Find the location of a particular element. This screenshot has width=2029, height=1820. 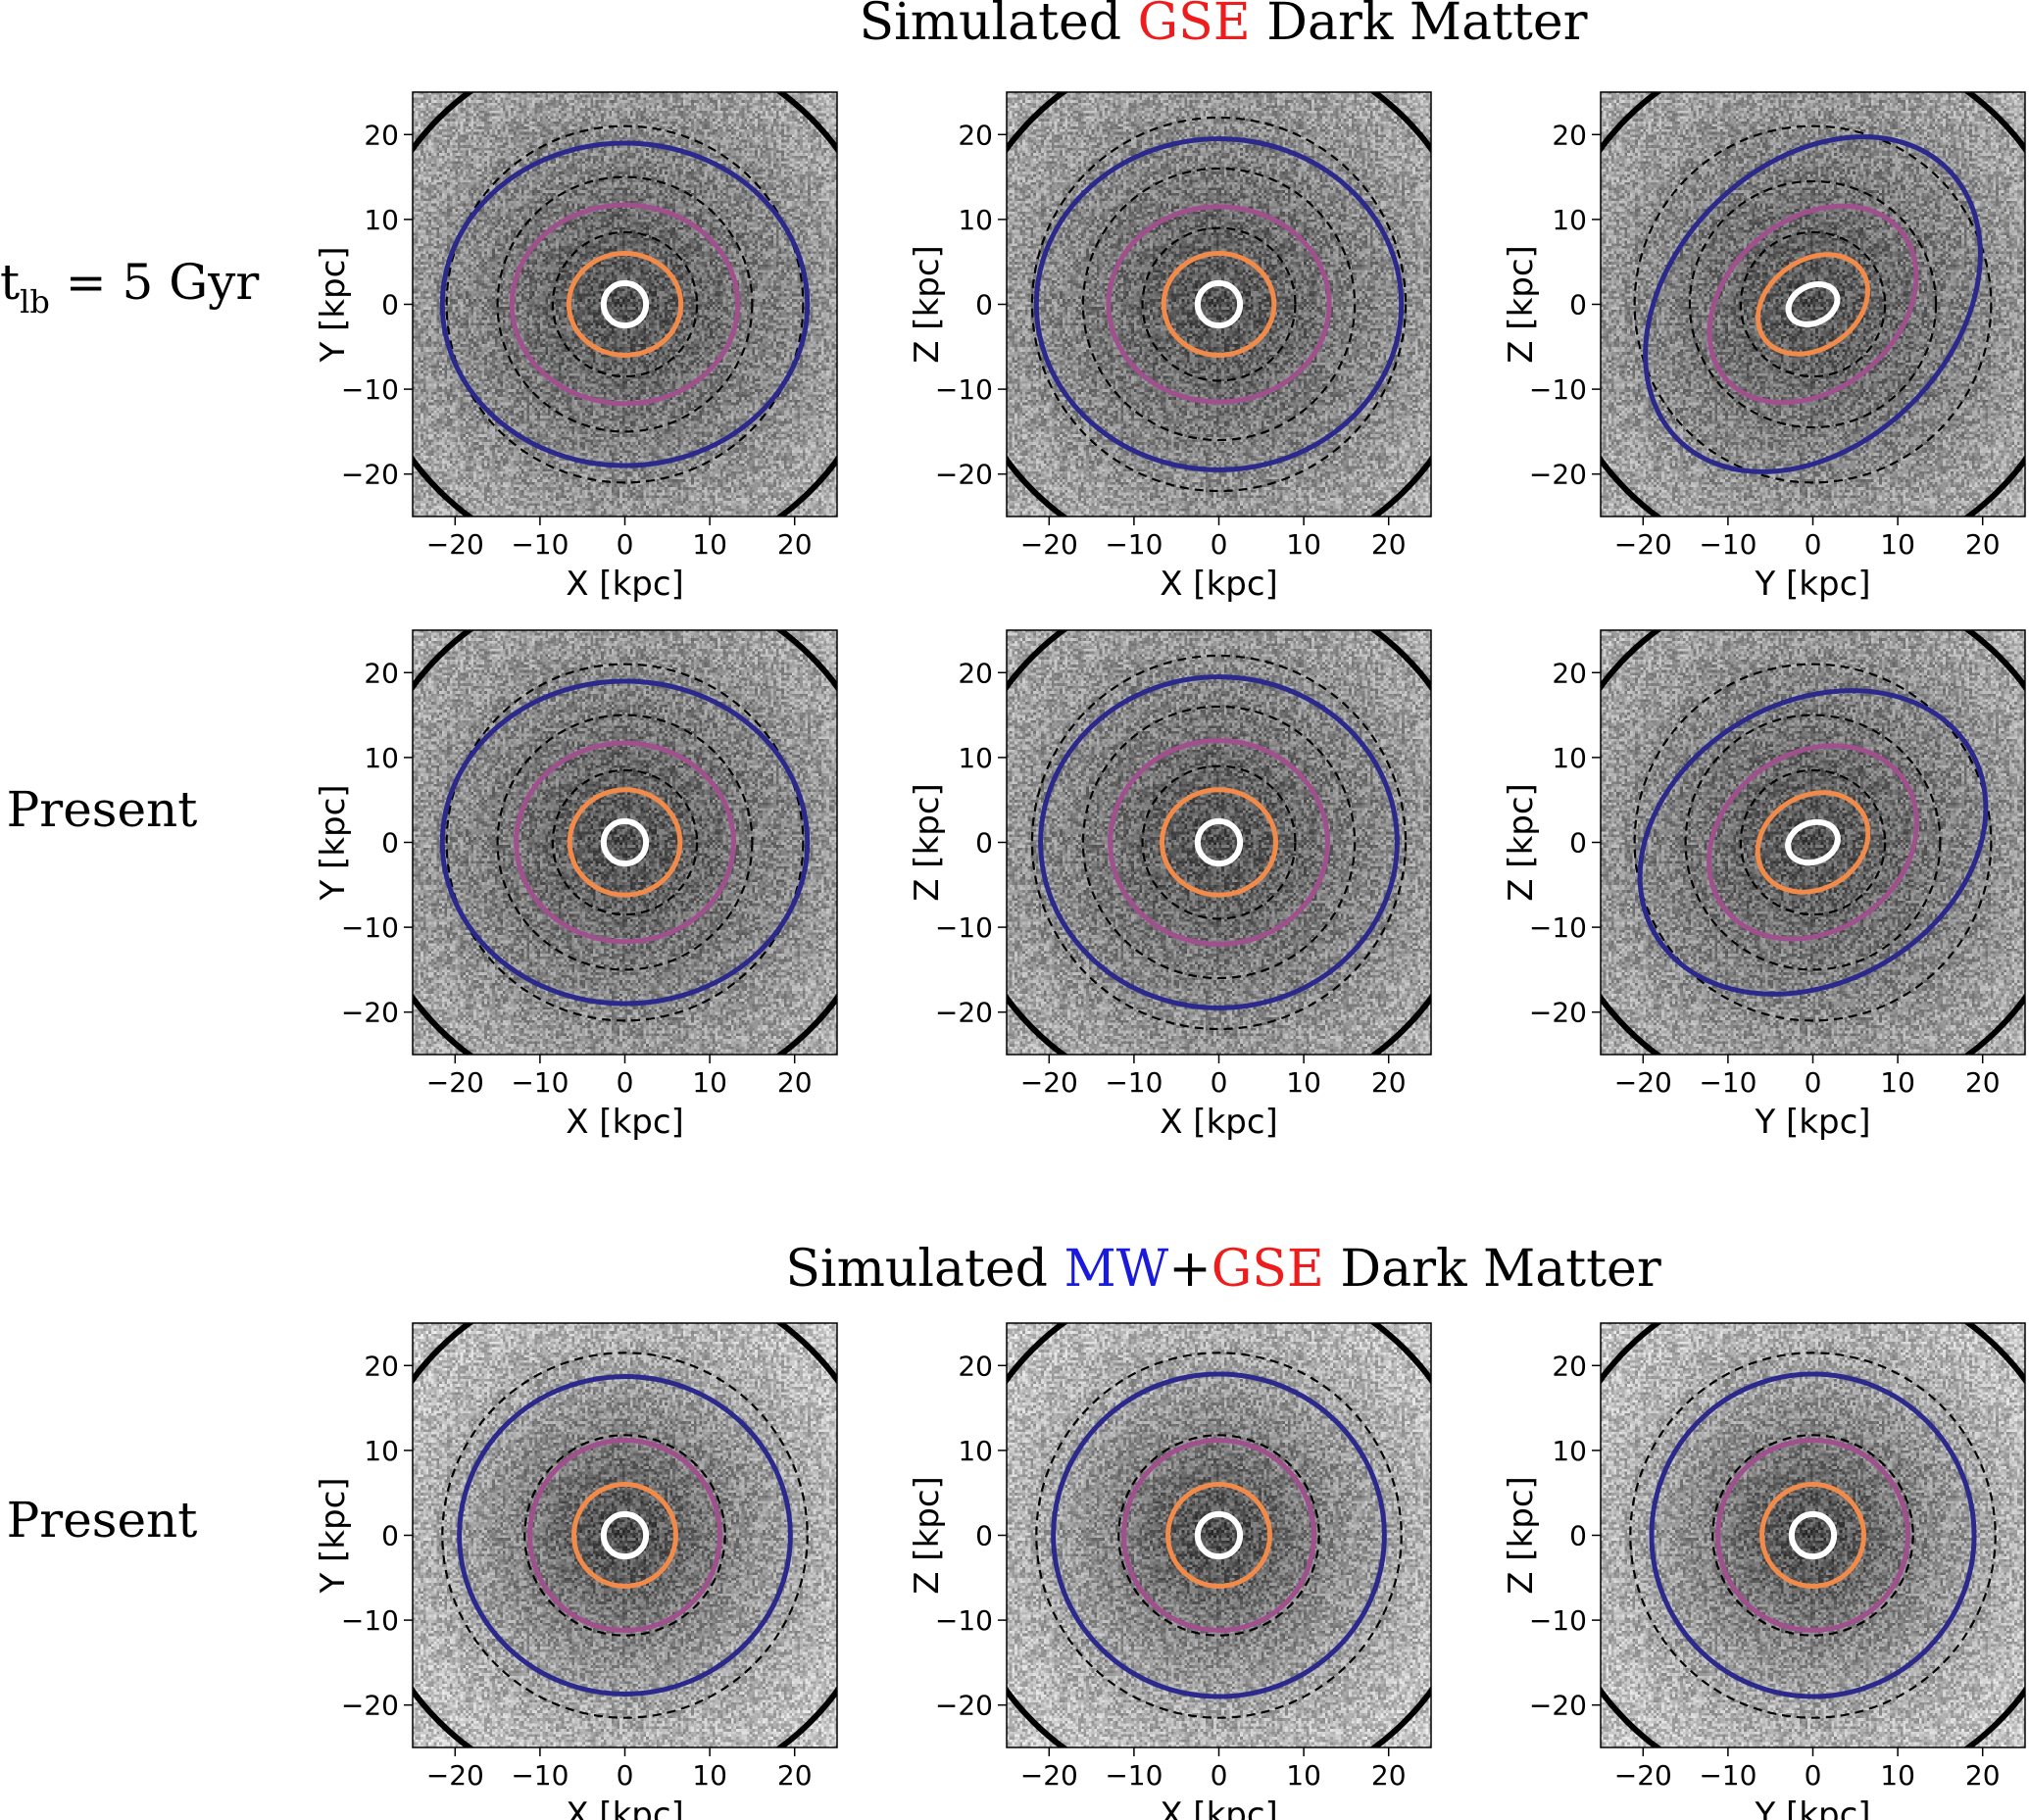

panel-mwgse-present-yz: −20 −10 0 10 20 −20 −10 0 10 20 Y [kpc] Z [kpc] is located at coordinates (1764, 1571).